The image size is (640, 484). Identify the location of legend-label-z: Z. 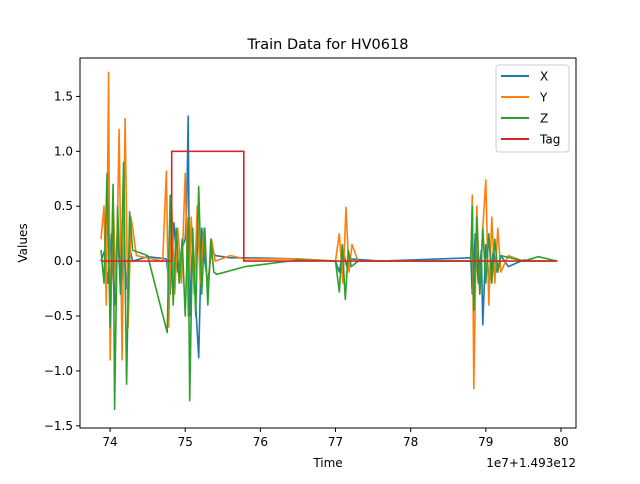
(544, 119).